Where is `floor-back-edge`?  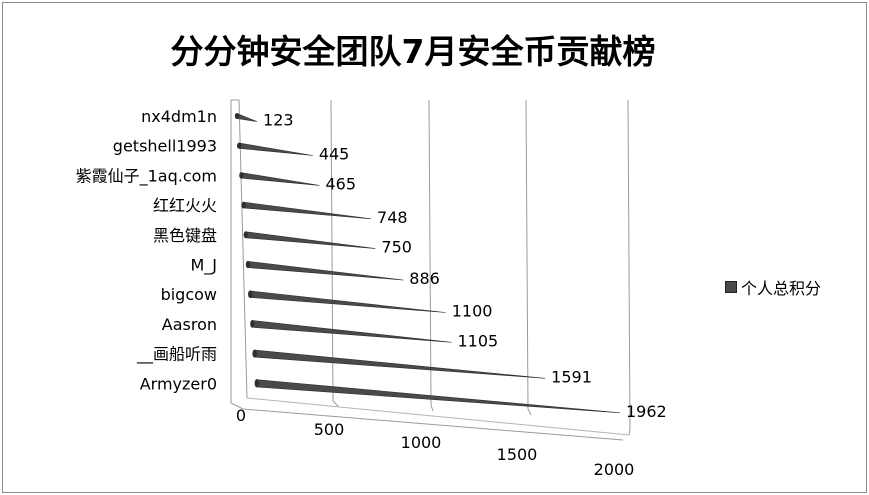 floor-back-edge is located at coordinates (438, 416).